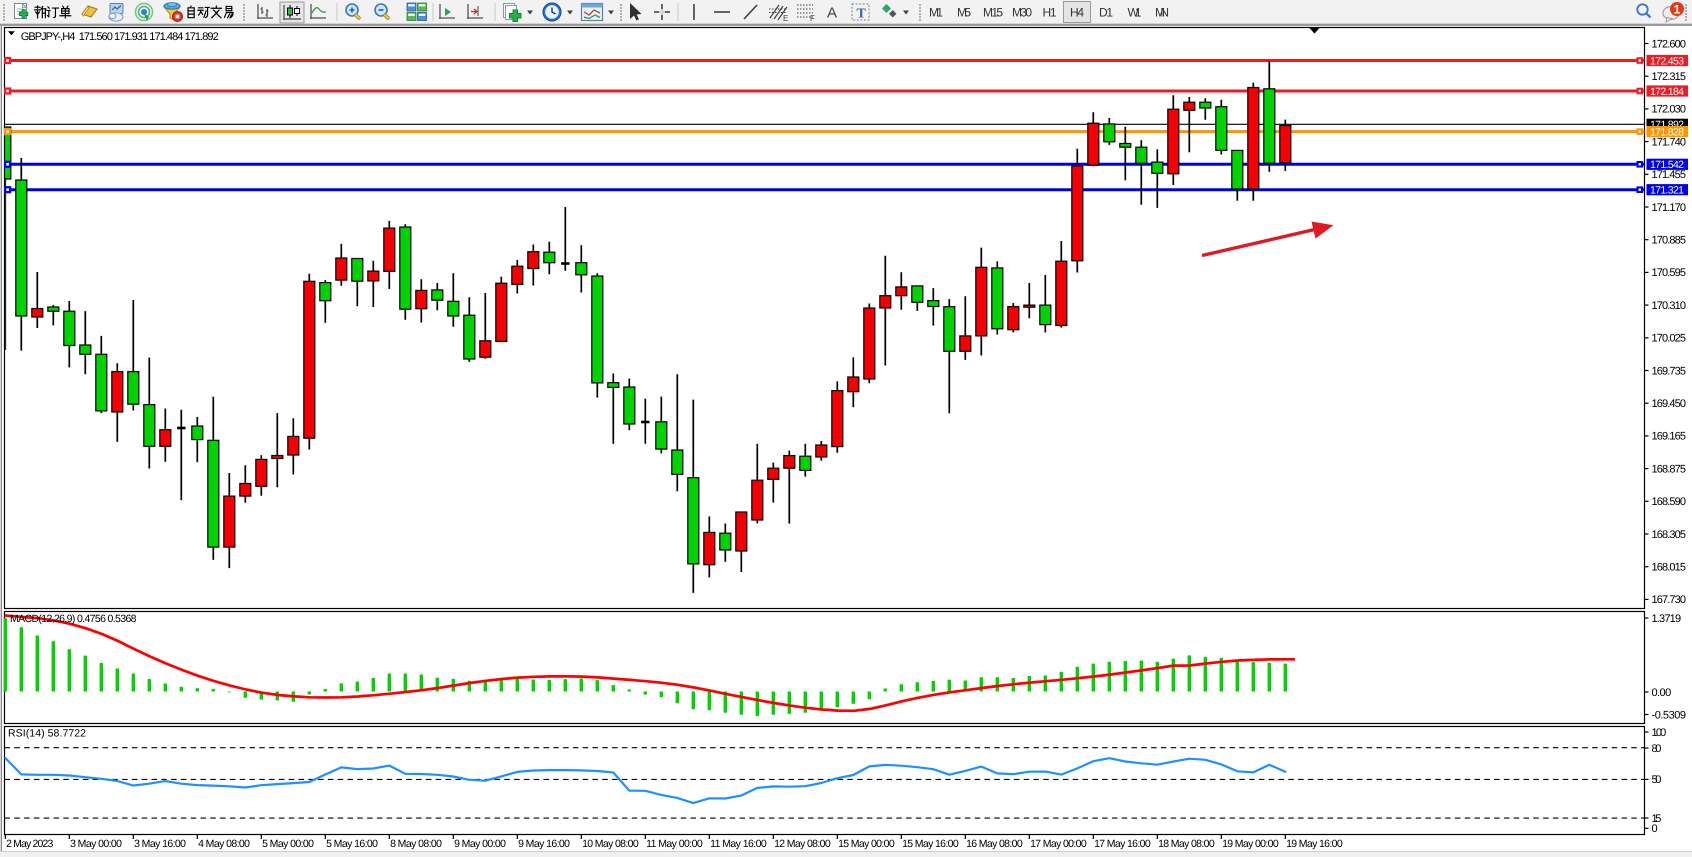  Describe the element at coordinates (96, 844) in the screenshot. I see `svg-text: 3 May 00:00` at that location.